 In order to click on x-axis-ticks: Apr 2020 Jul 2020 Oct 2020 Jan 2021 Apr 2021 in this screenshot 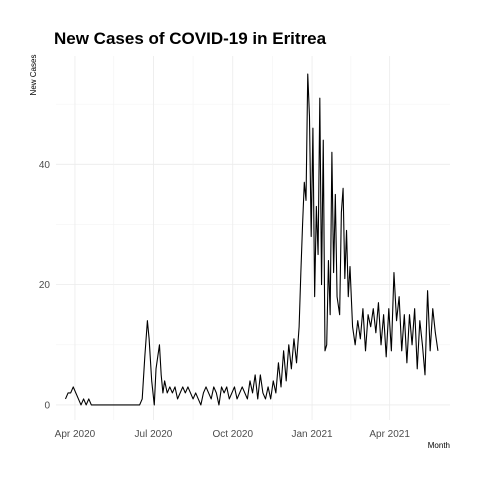, I will do `click(233, 434)`.